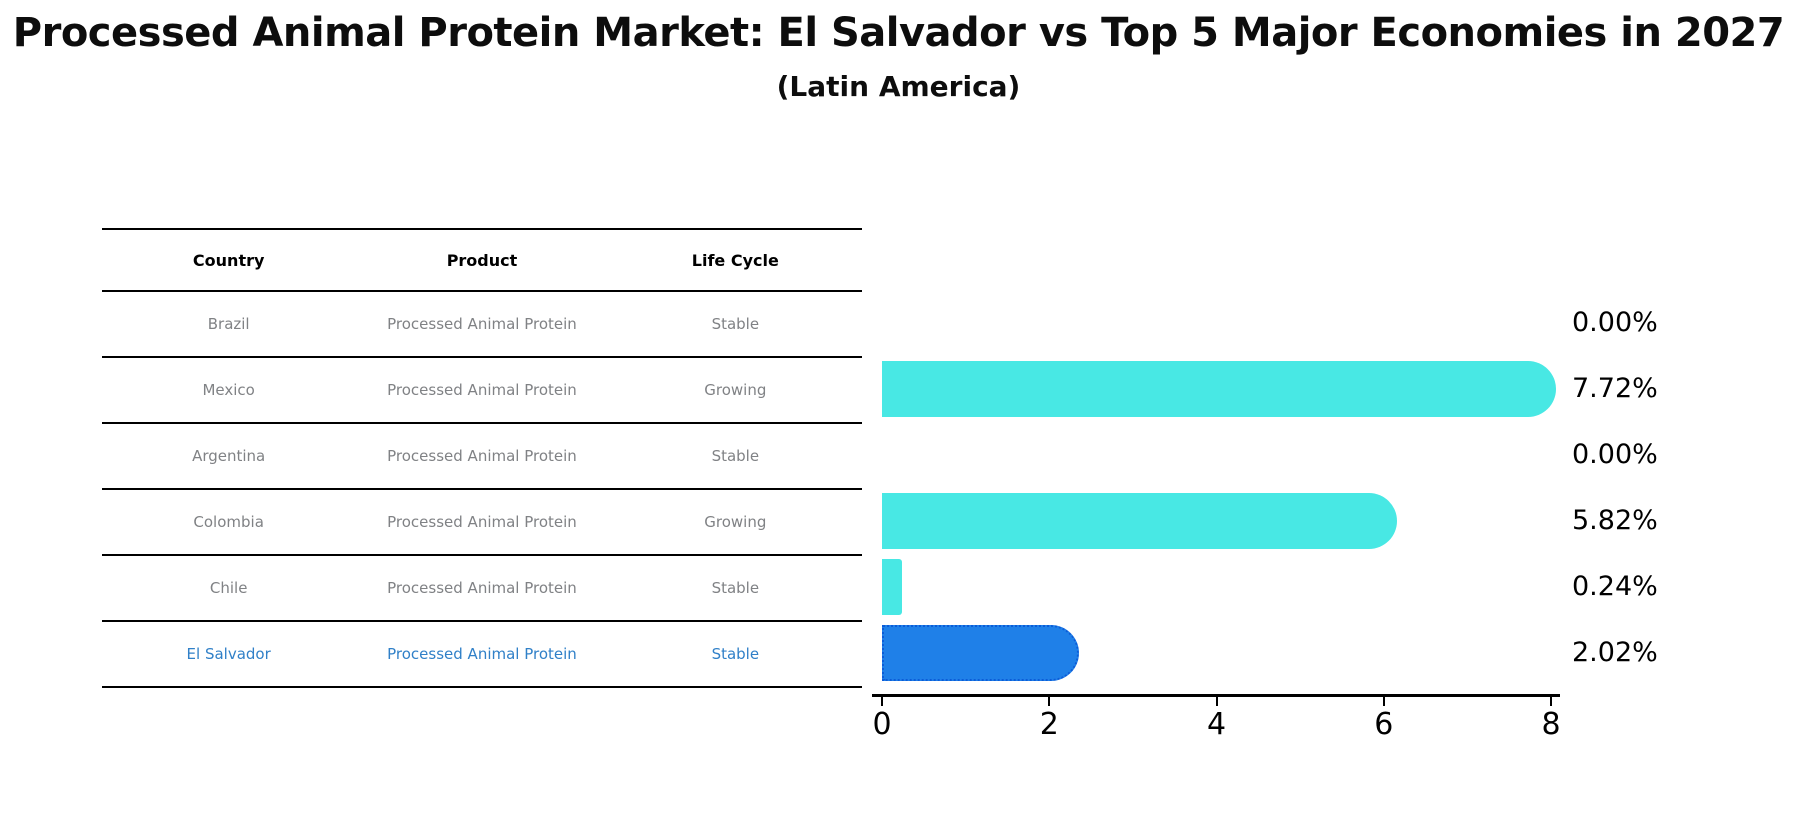 This screenshot has height=823, width=1797. I want to click on cell-country: Argentina, so click(229, 456).